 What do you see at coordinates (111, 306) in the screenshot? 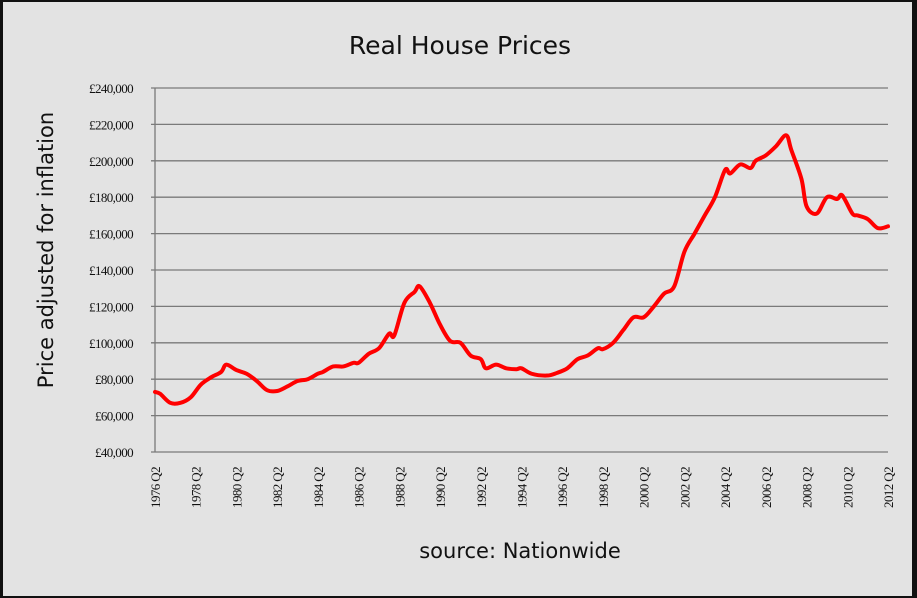
I see `y-tick-label: £120,000` at bounding box center [111, 306].